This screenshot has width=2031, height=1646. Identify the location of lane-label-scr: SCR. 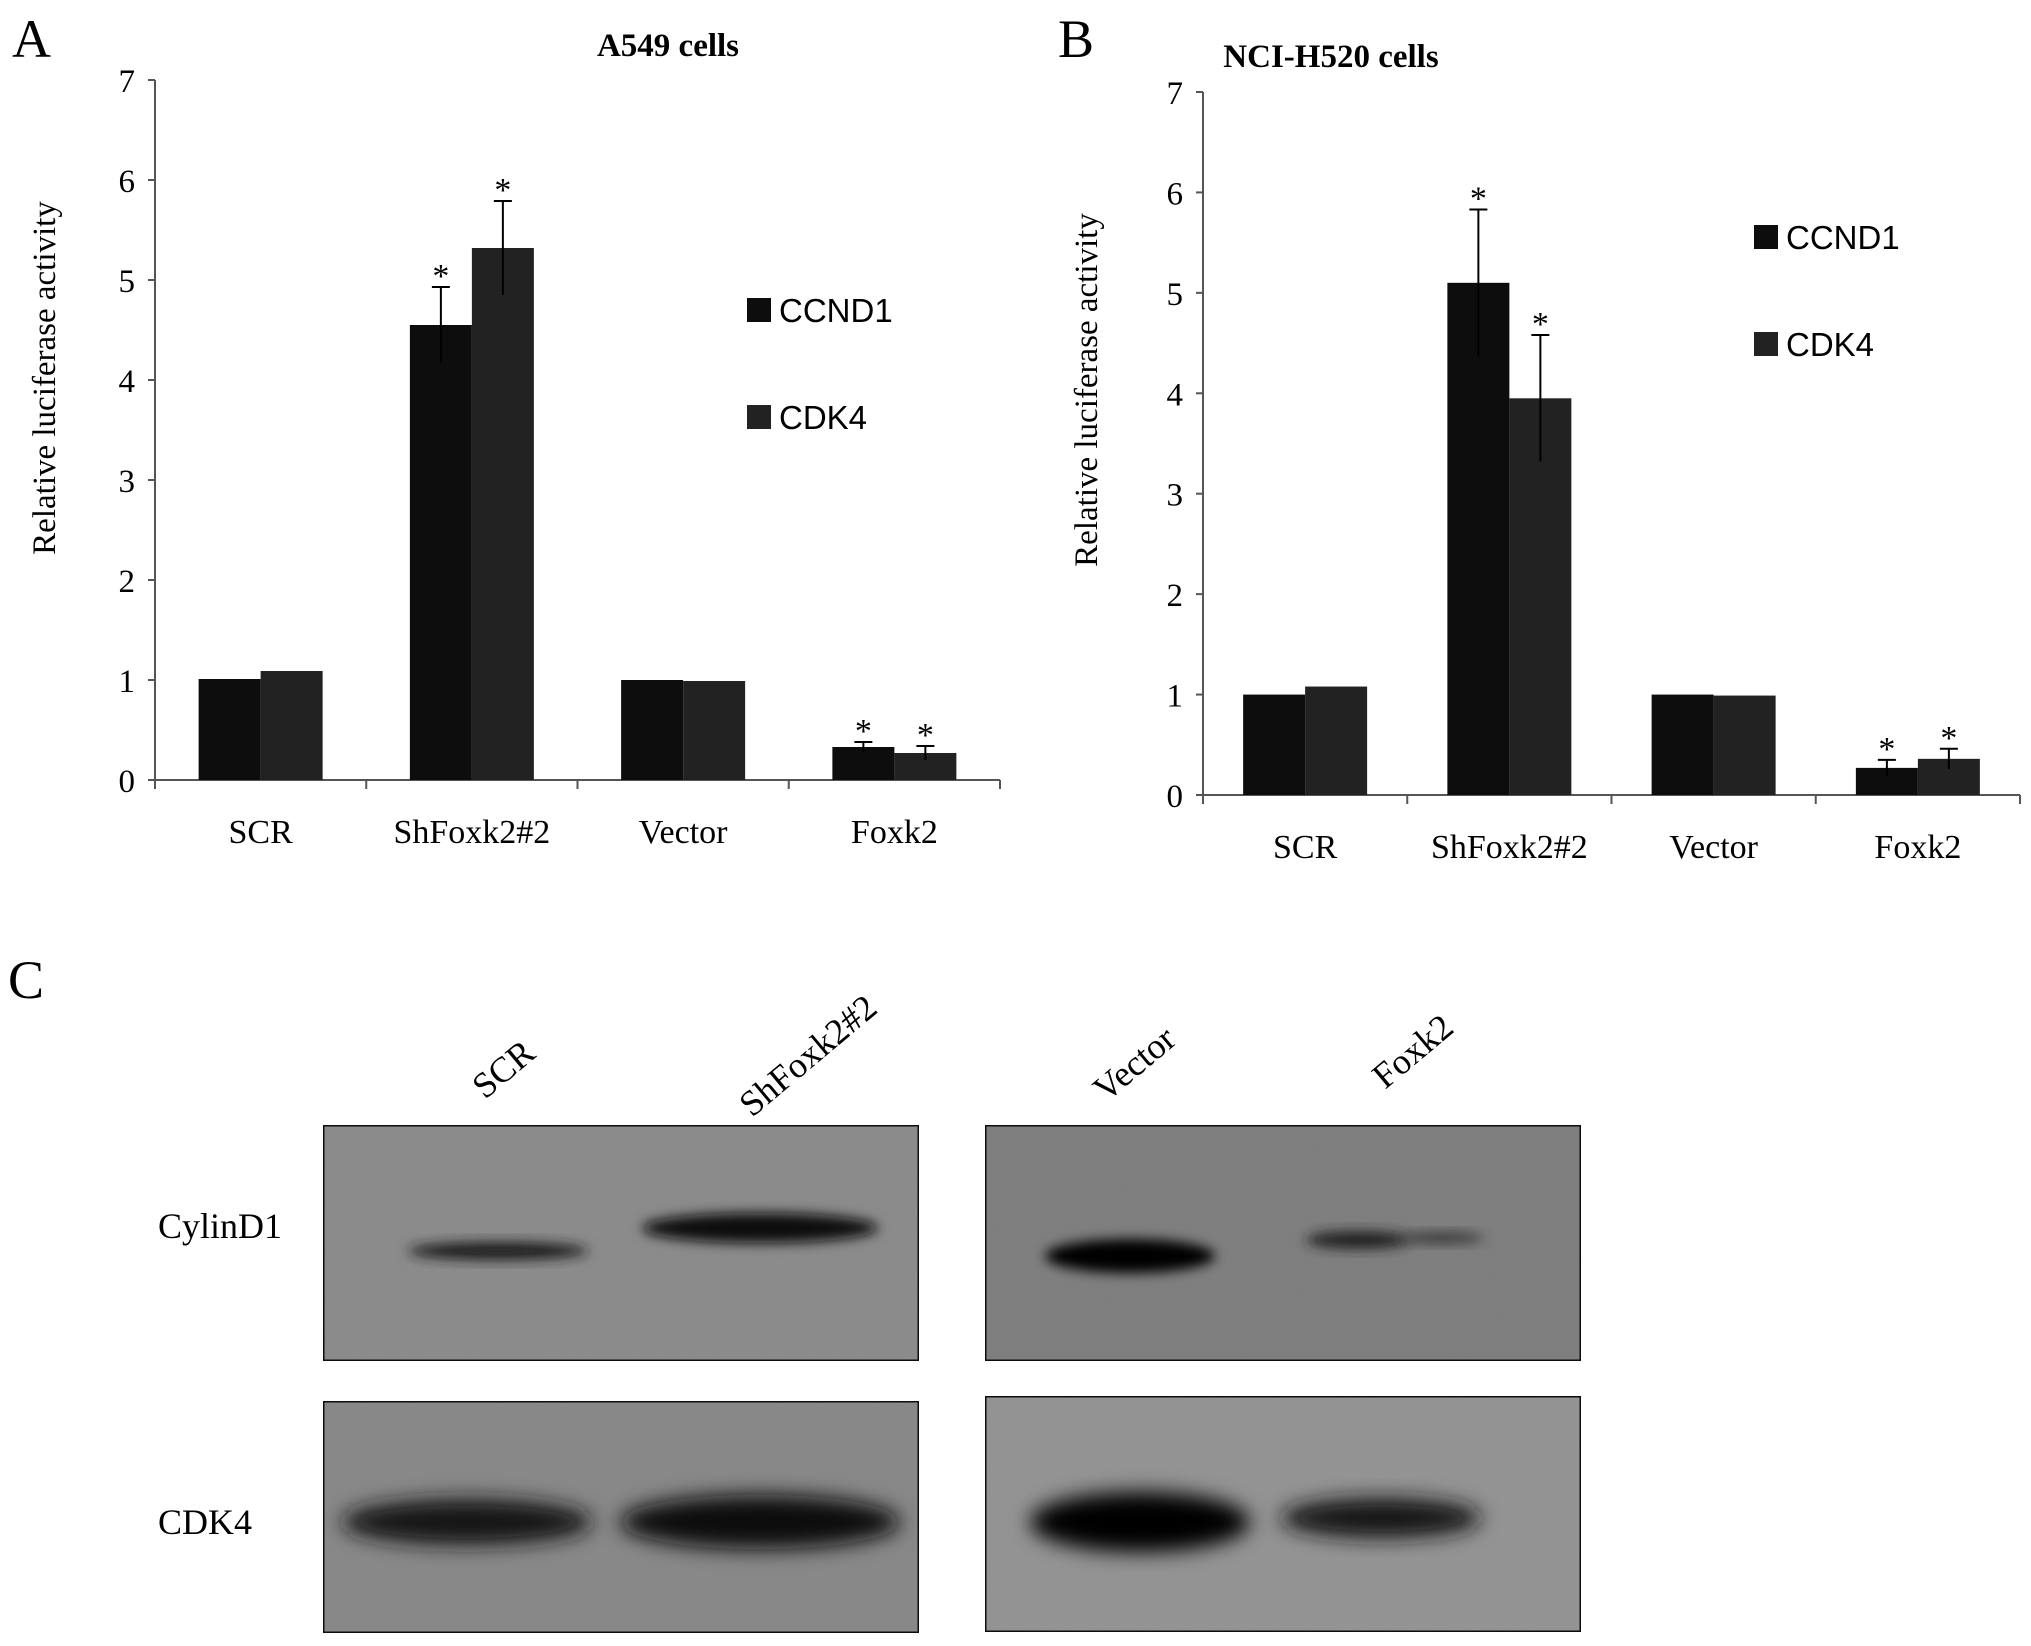
(503, 1069).